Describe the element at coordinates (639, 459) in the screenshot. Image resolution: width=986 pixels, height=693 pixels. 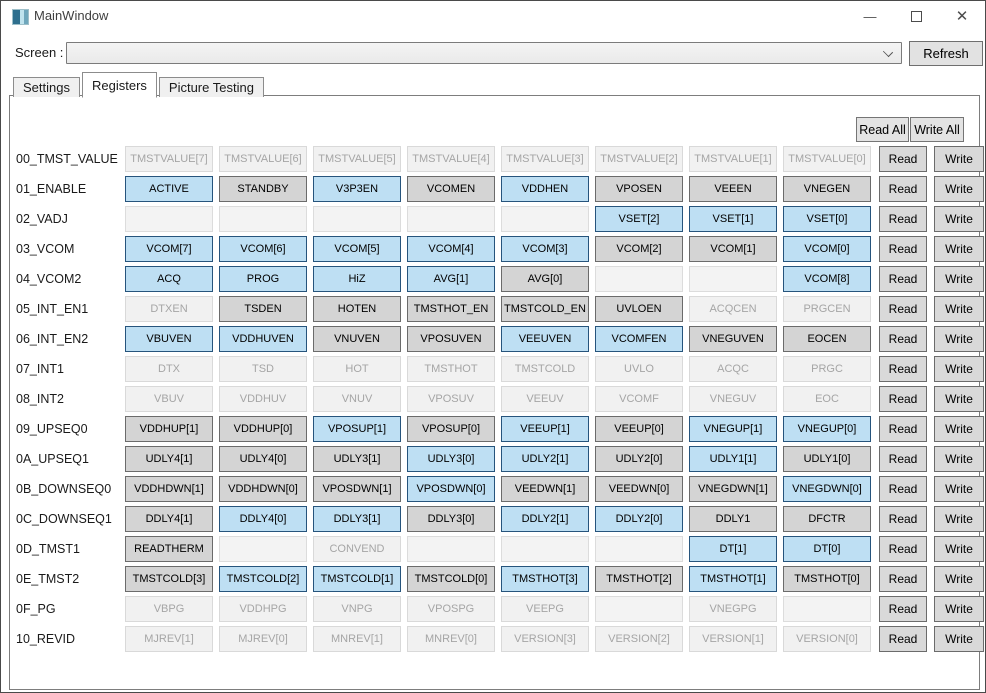
I see `bit-toggle: UDLY2[0]` at that location.